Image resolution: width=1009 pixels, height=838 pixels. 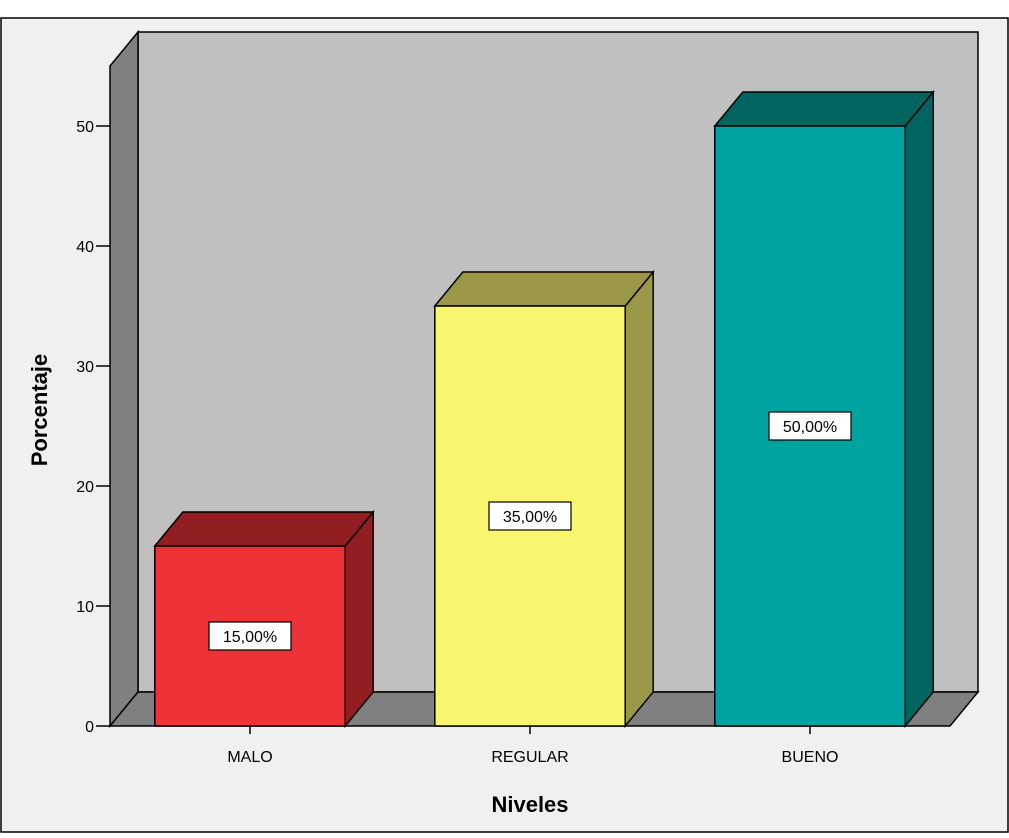 I want to click on y-axis-title: Porcentaje, so click(x=39, y=410).